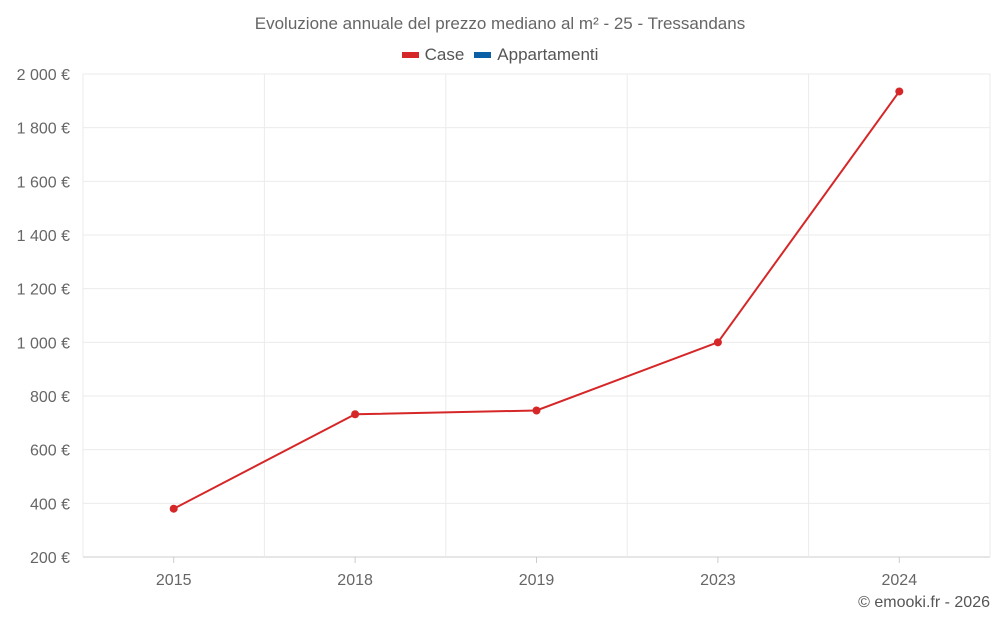 The height and width of the screenshot is (625, 1000). Describe the element at coordinates (718, 580) in the screenshot. I see `x-tick-label: 2023` at that location.